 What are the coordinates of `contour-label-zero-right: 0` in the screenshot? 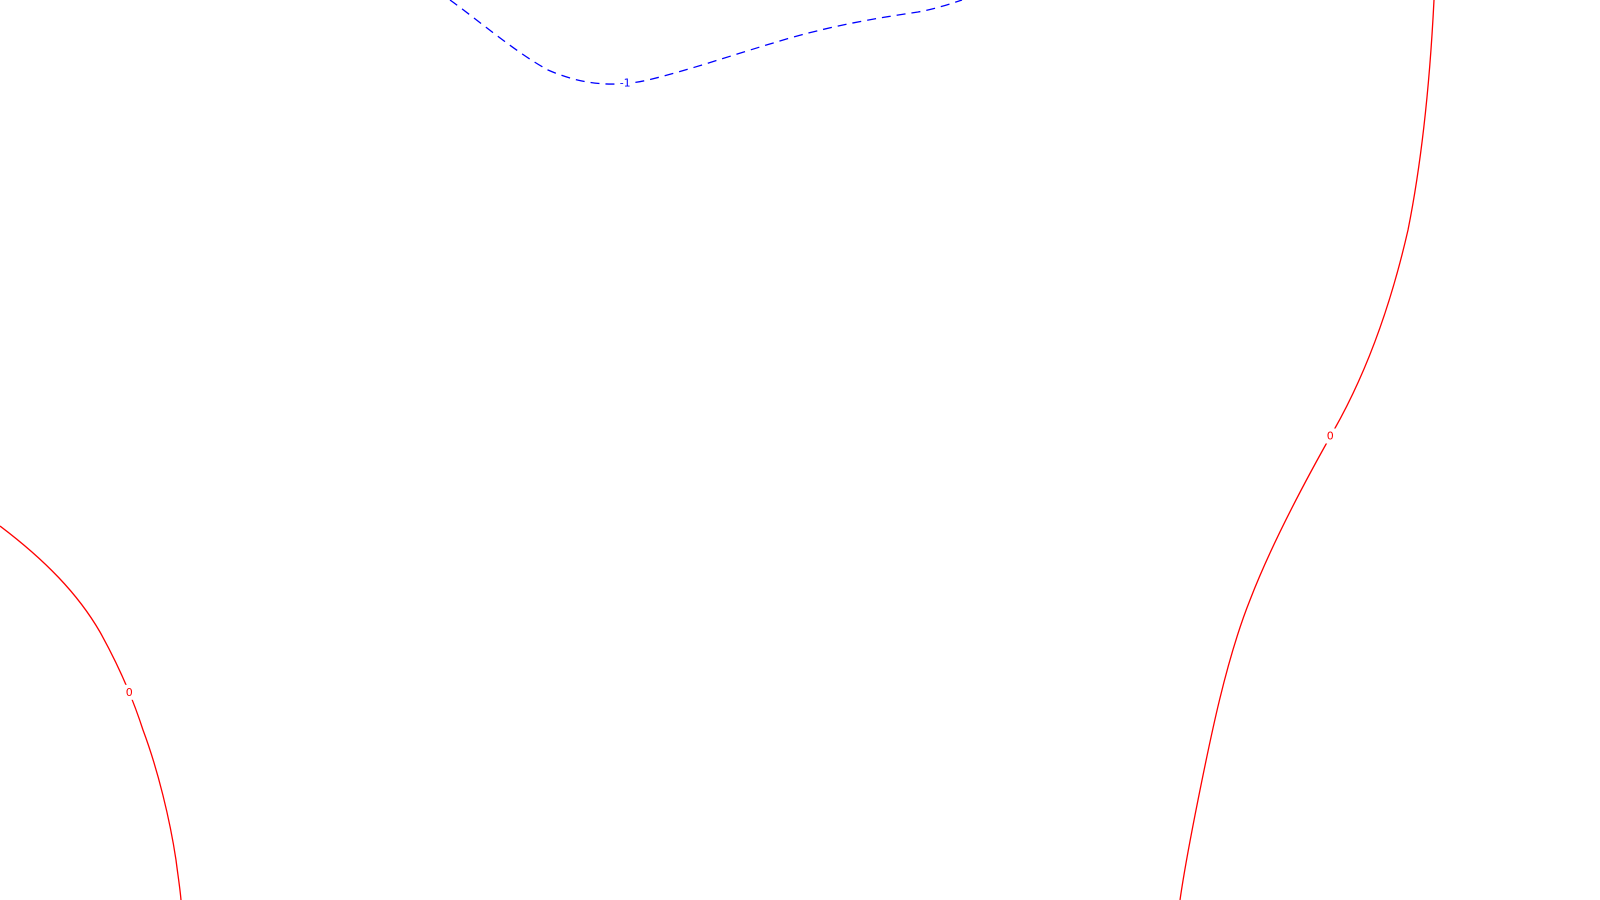 It's located at (1330, 436).